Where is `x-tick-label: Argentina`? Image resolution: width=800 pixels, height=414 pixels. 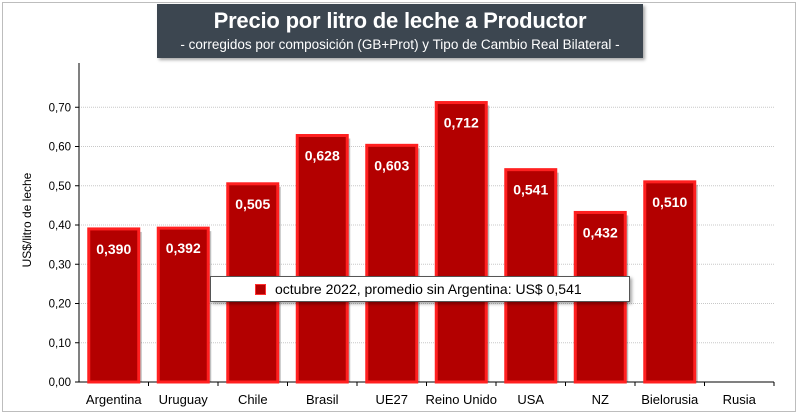 x-tick-label: Argentina is located at coordinates (114, 399).